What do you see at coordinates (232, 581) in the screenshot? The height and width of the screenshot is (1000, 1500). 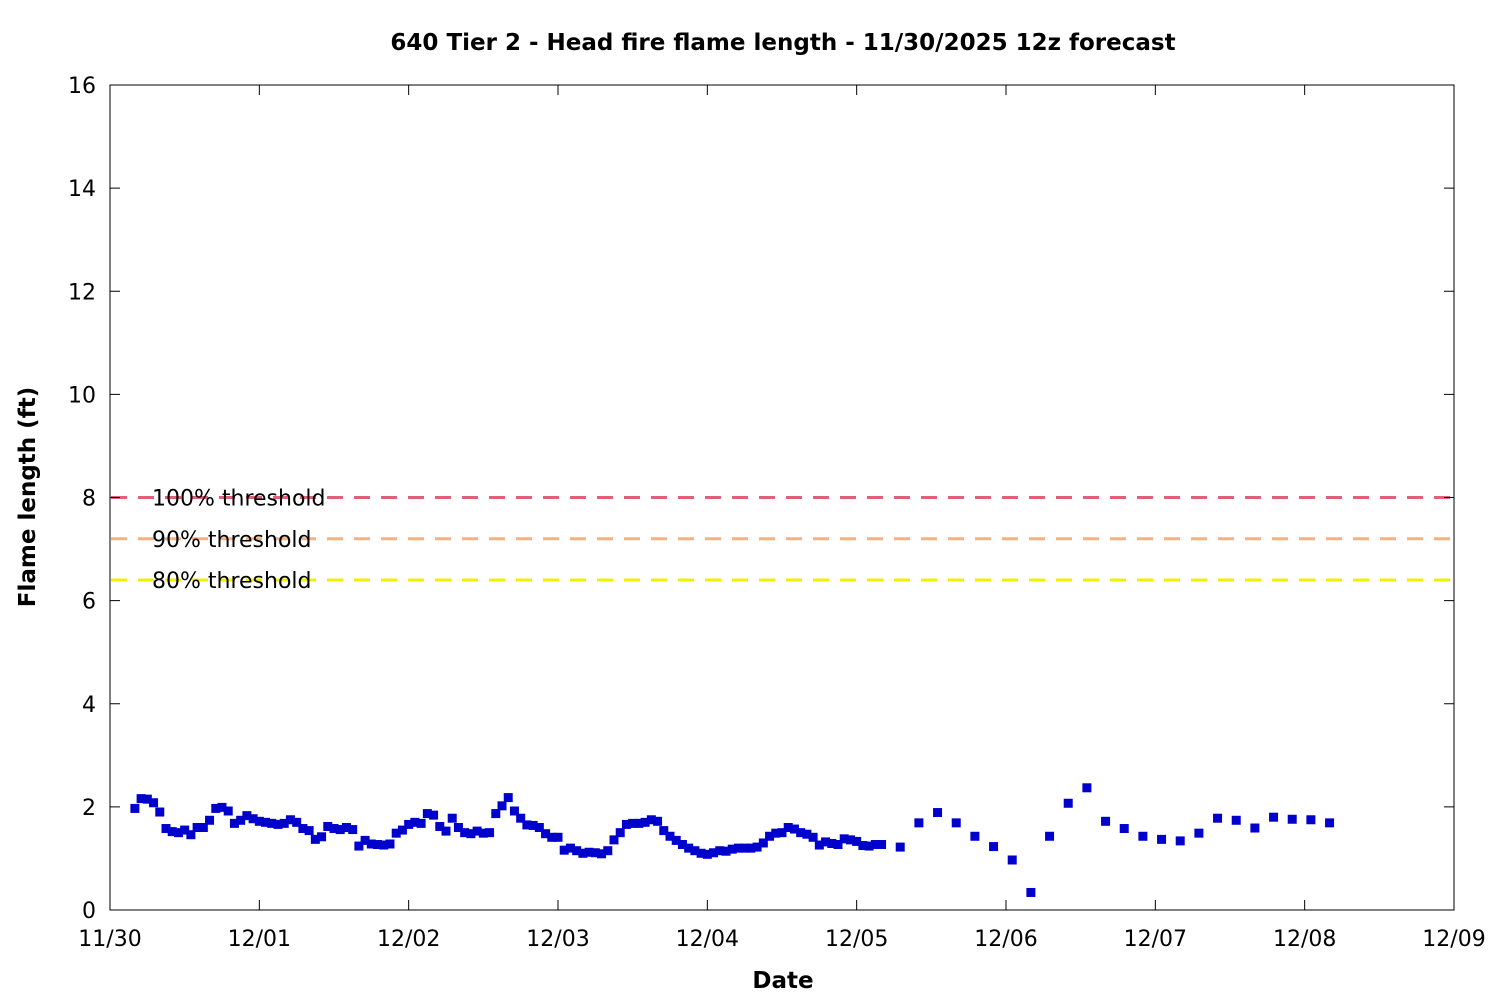 I see `threshold-label: 80% threshold` at bounding box center [232, 581].